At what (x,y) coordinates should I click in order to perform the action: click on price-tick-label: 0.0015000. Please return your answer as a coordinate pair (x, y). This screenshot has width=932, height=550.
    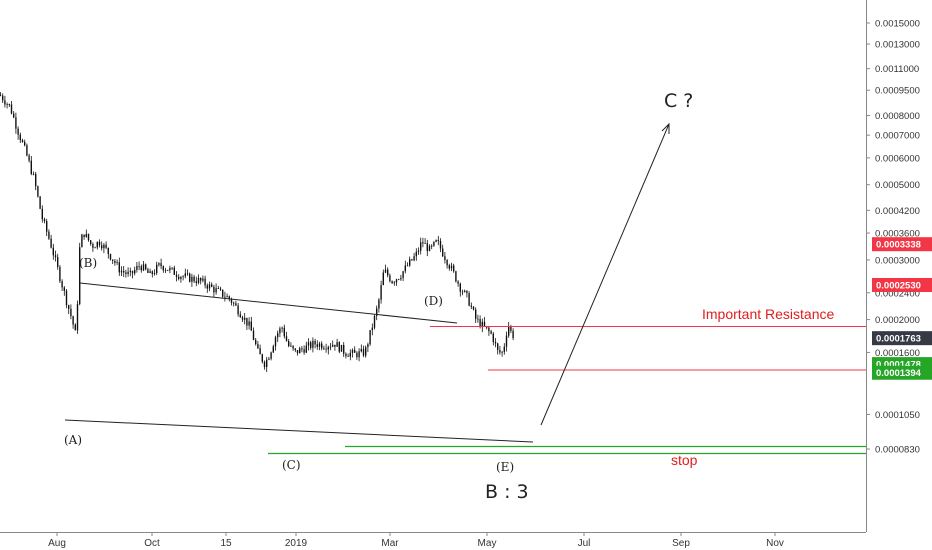
    Looking at the image, I should click on (897, 24).